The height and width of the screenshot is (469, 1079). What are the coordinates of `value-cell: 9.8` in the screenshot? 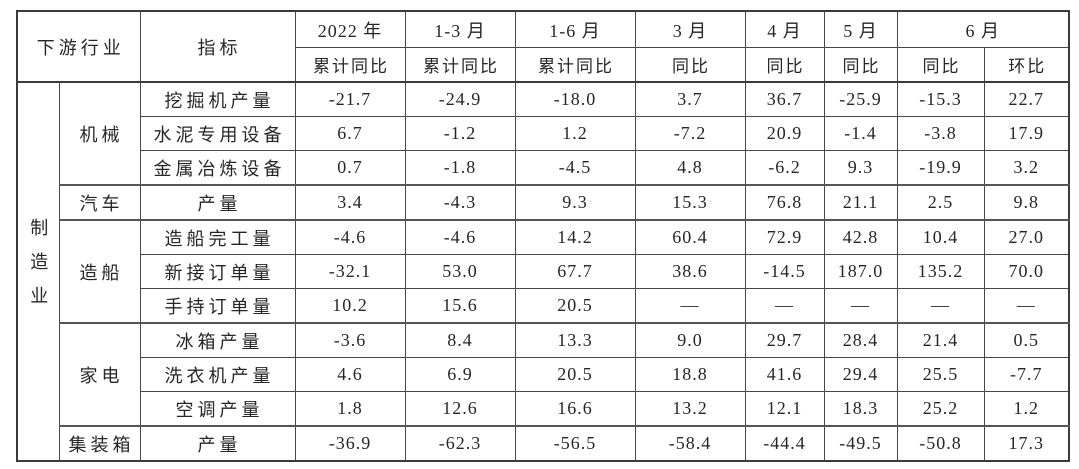 It's located at (1026, 202).